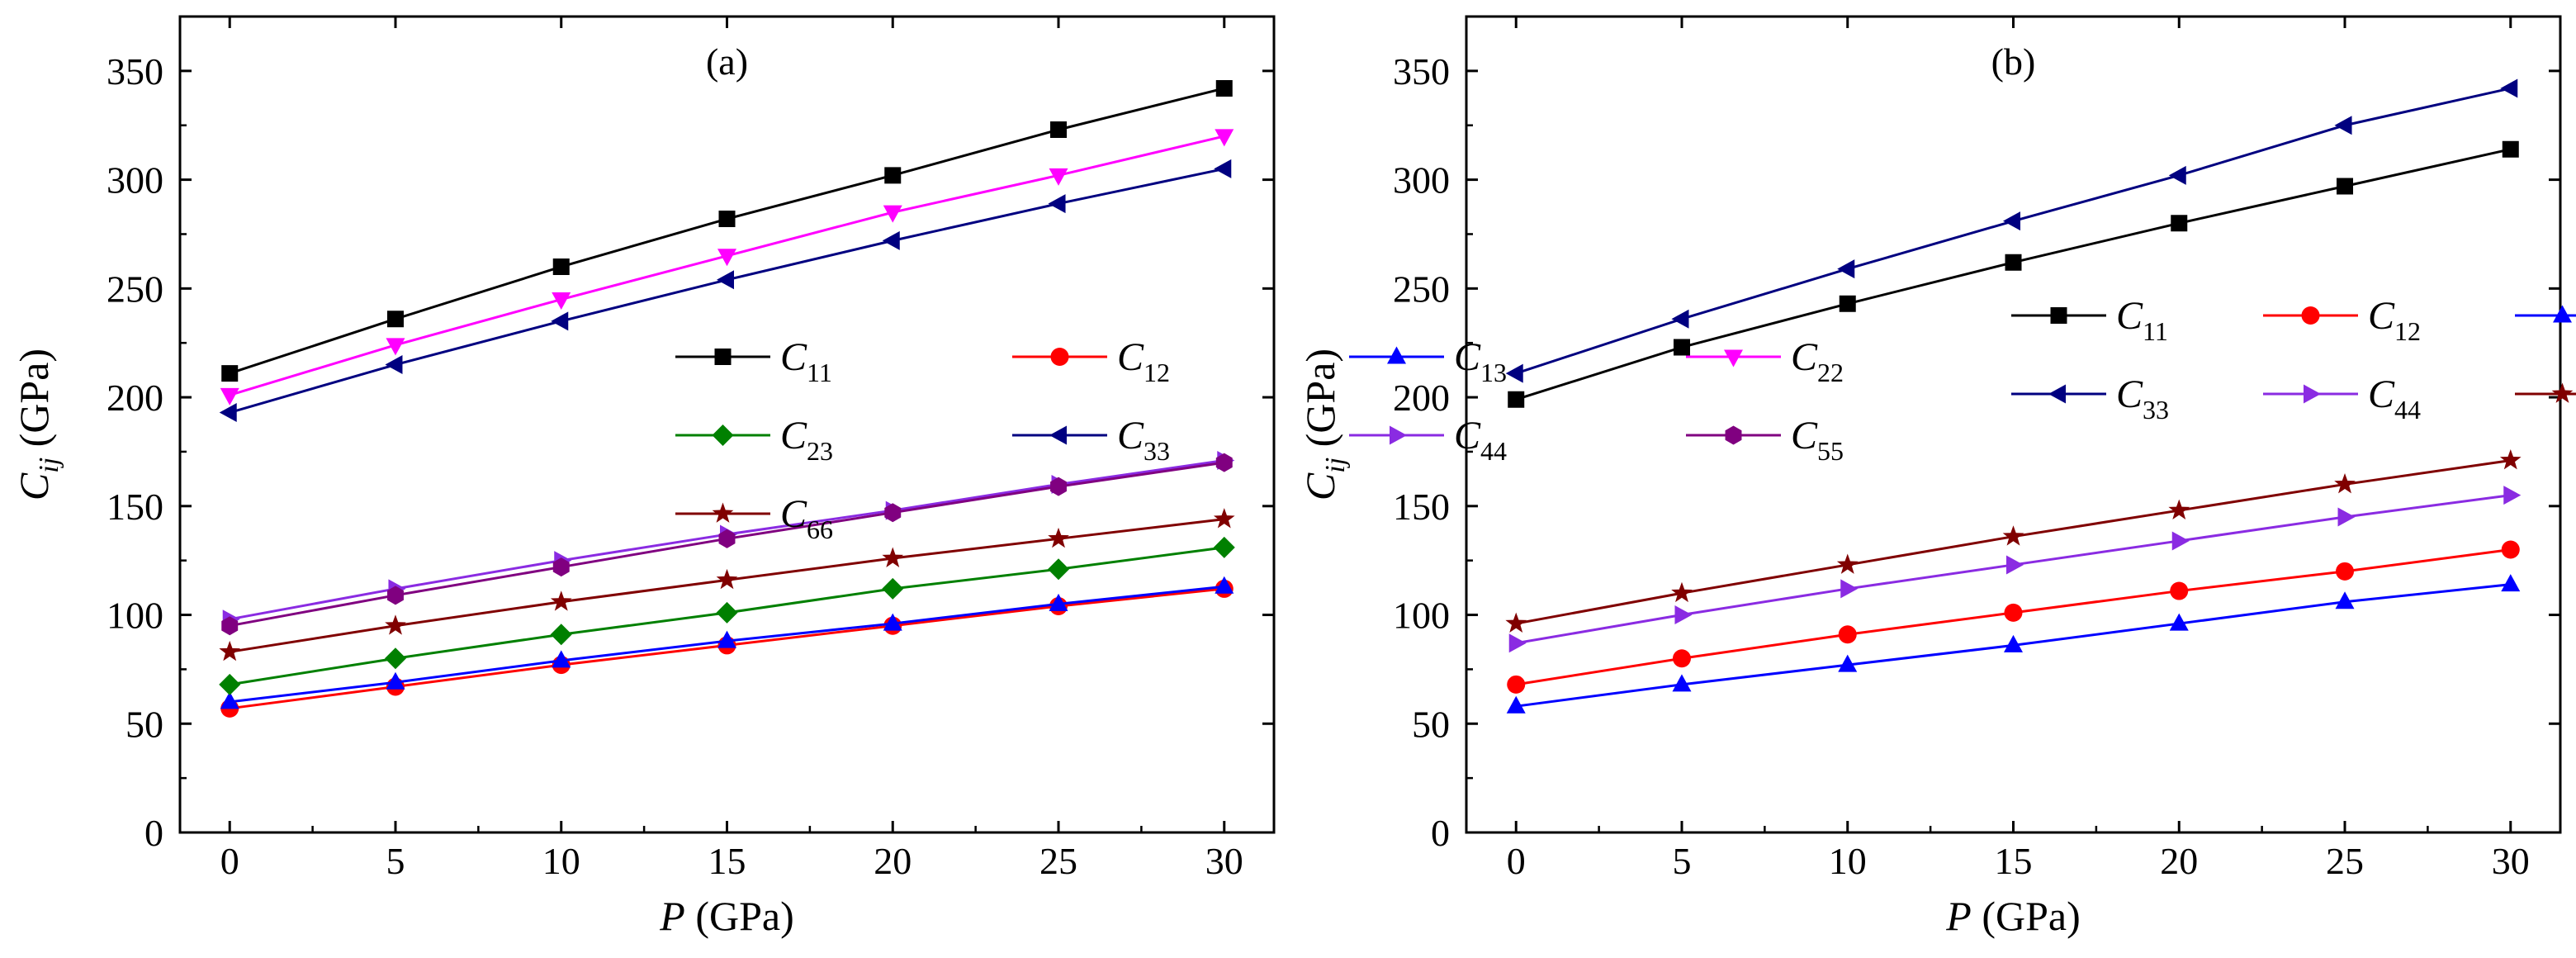  I want to click on legend-entry-C33: C33, so click(2090, 398).